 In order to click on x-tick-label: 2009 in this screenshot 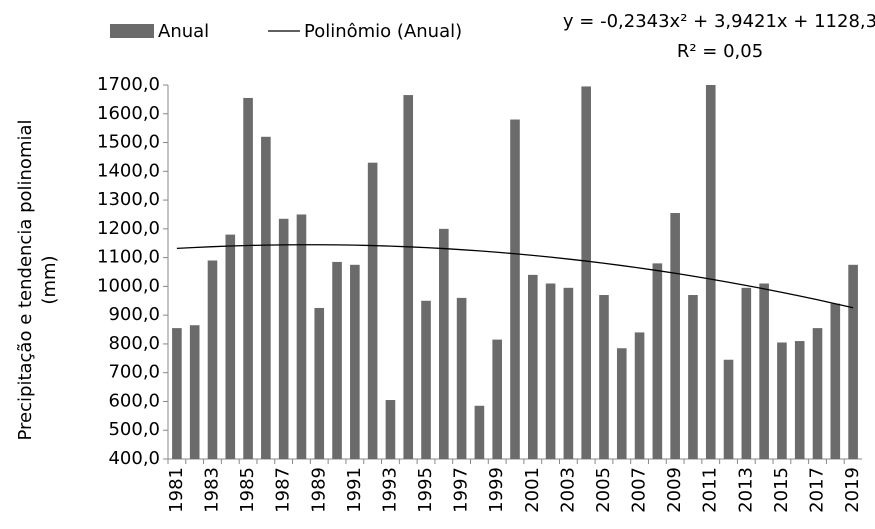, I will do `click(674, 490)`.